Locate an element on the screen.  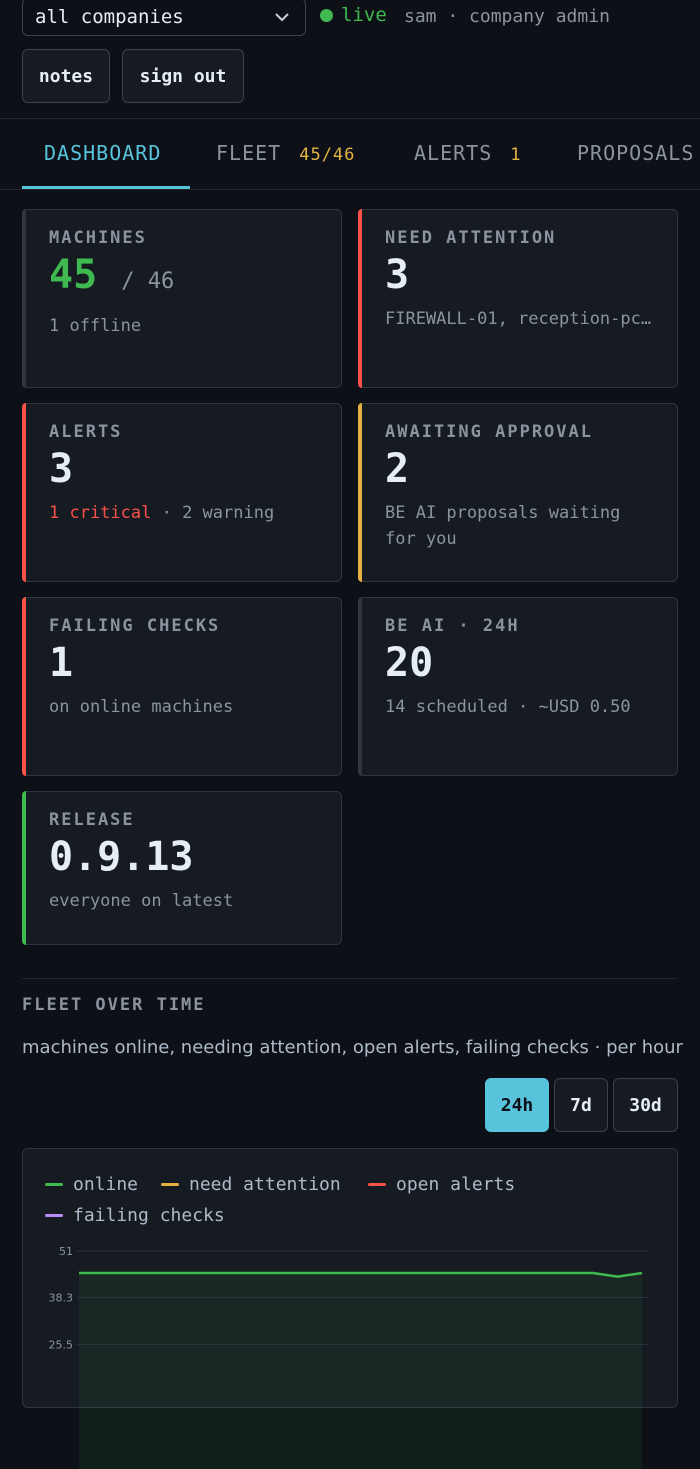
sign-out-button: sign out is located at coordinates (183, 76).